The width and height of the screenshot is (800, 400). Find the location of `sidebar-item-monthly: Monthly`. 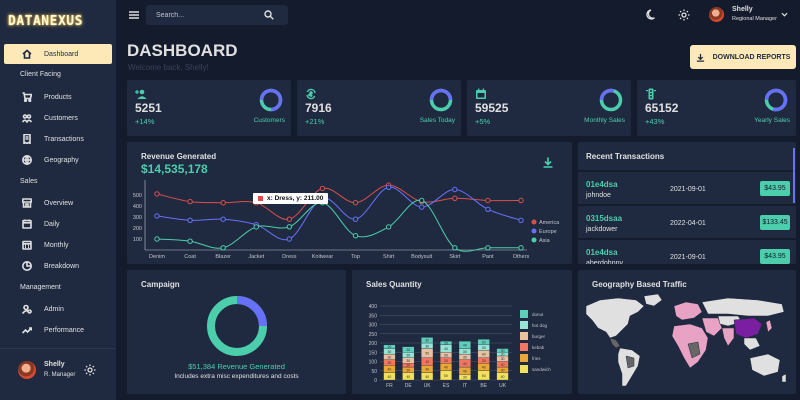

sidebar-item-monthly: Monthly is located at coordinates (58, 245).